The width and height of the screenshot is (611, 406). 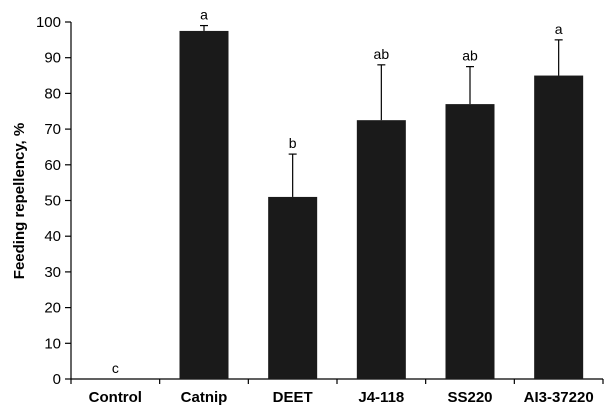 What do you see at coordinates (52, 343) in the screenshot?
I see `y-tick-label: 10` at bounding box center [52, 343].